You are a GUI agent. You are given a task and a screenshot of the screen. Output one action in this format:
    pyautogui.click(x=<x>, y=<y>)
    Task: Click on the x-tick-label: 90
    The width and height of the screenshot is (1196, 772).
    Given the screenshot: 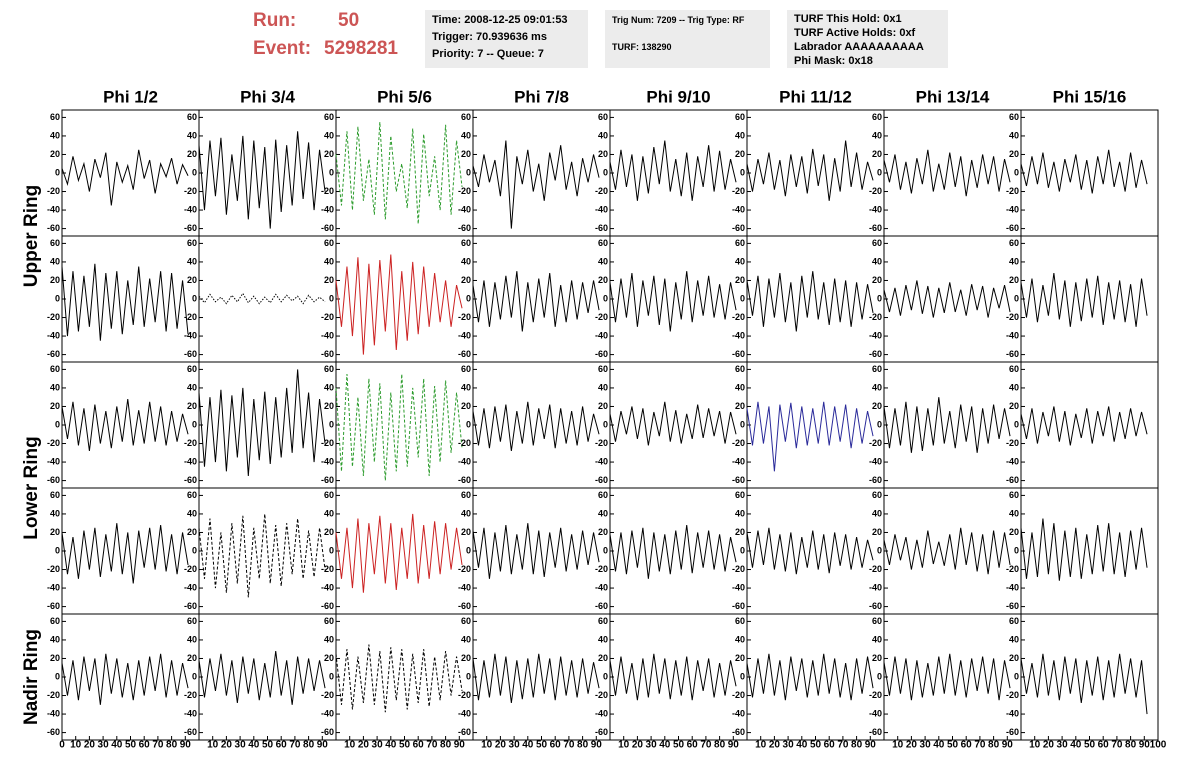 What is the action you would take?
    pyautogui.click(x=871, y=745)
    